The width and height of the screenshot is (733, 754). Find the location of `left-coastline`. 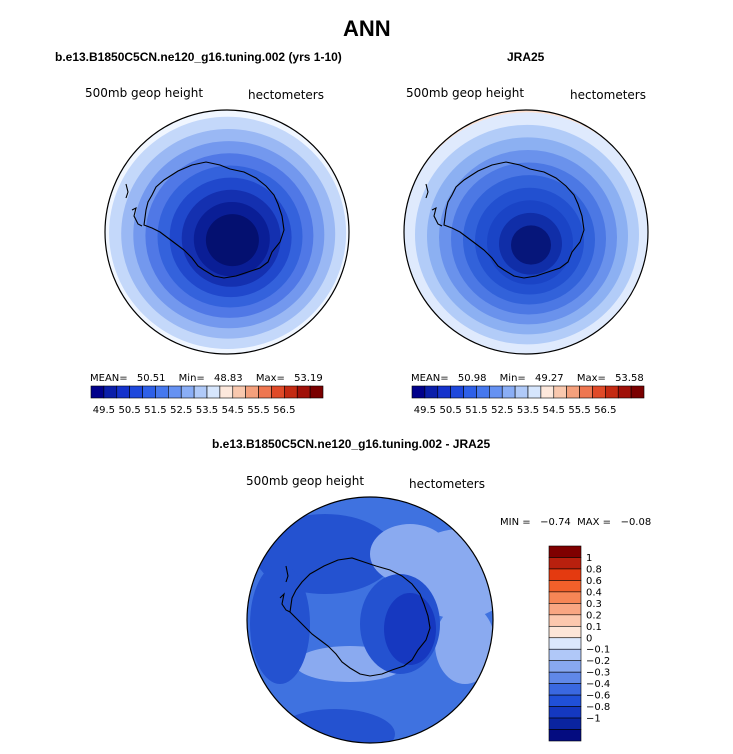

left-coastline is located at coordinates (205, 220).